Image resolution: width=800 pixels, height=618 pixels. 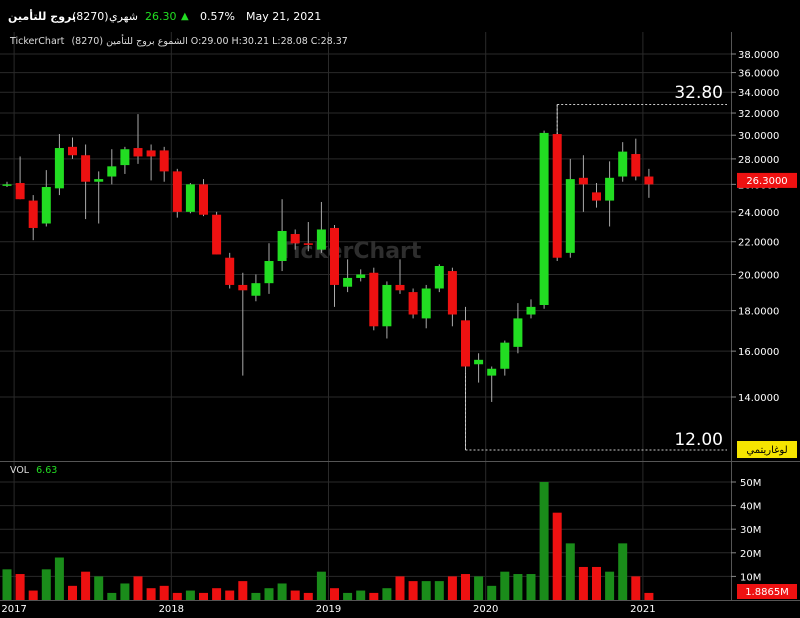 What do you see at coordinates (758, 213) in the screenshot?
I see `y-tick-label: 24.0000` at bounding box center [758, 213].